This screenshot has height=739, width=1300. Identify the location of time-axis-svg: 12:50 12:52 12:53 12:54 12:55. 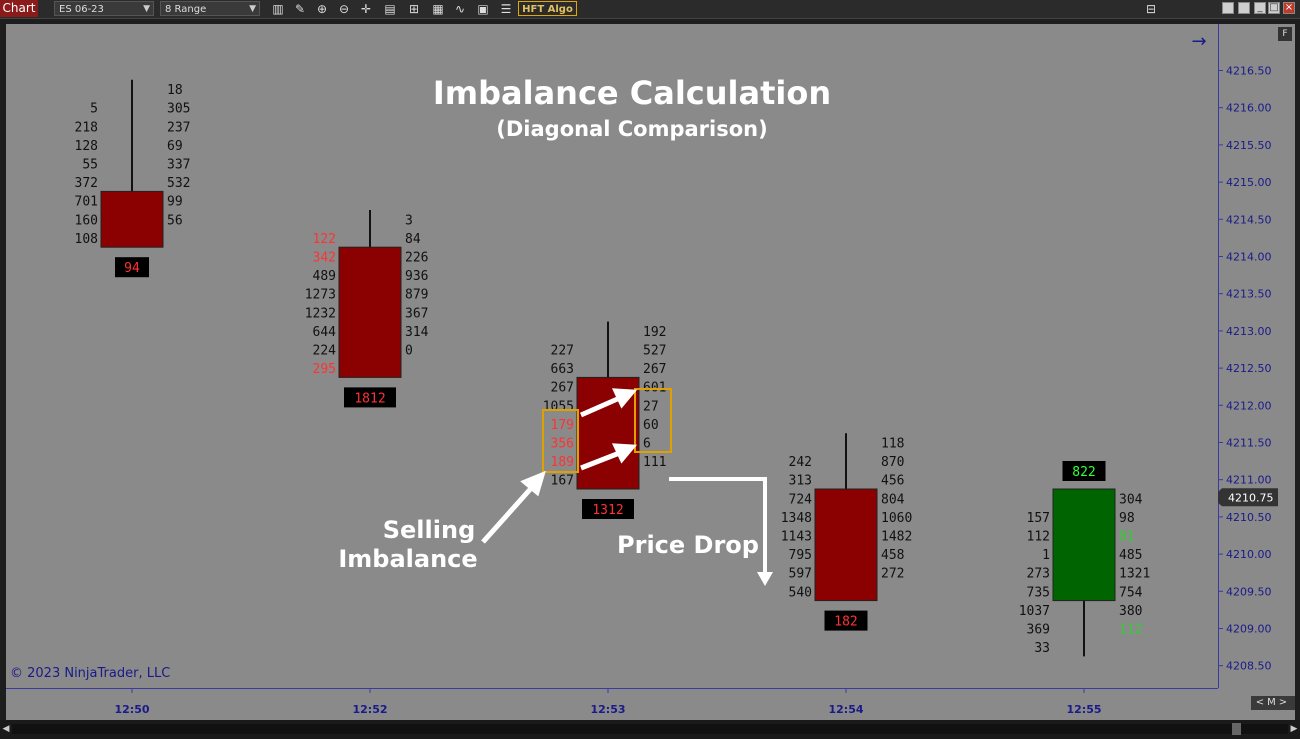
(612, 702).